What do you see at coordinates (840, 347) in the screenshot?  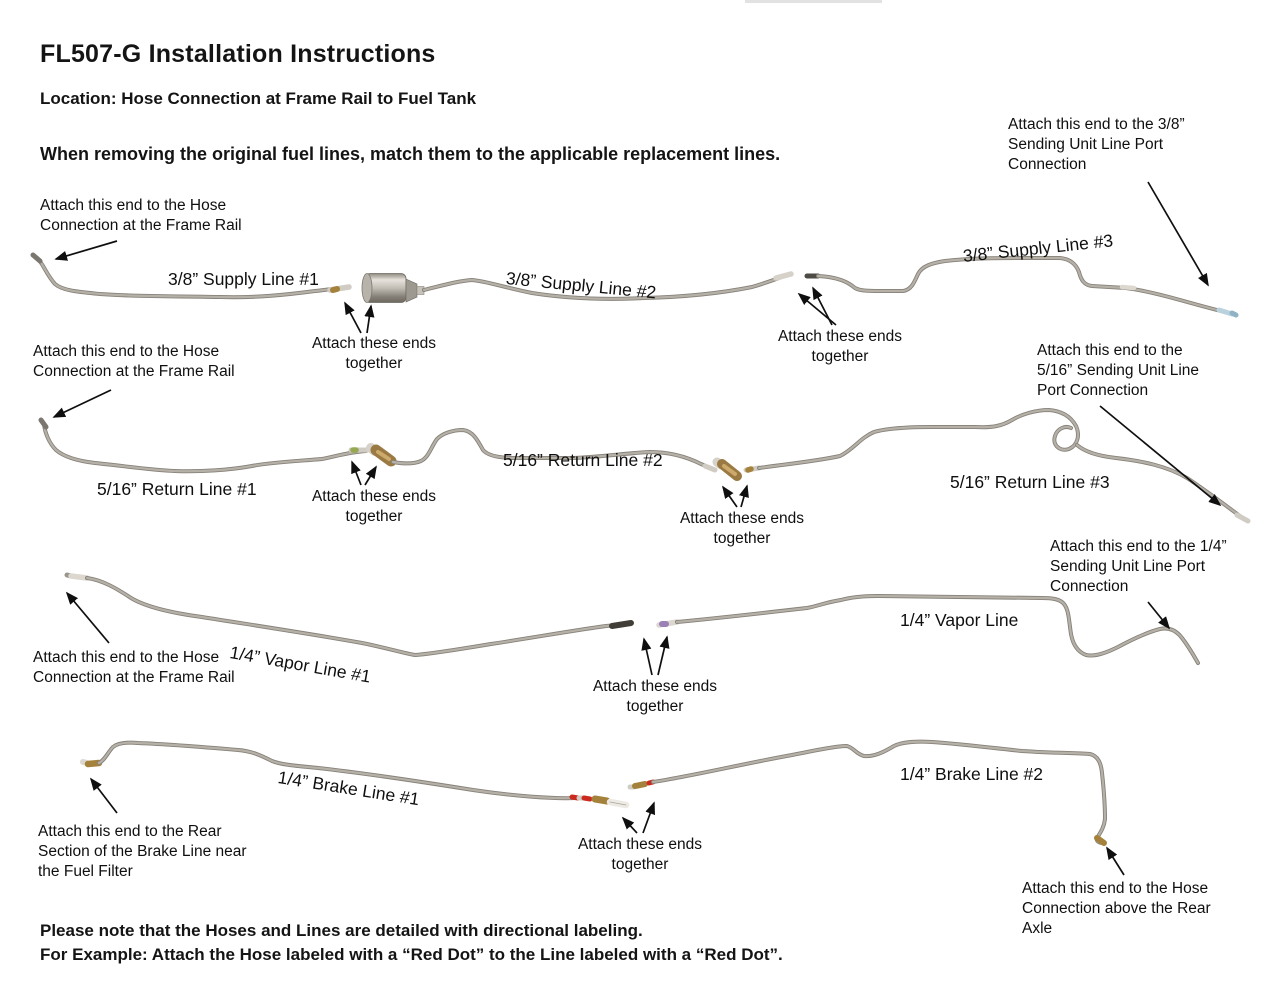 I see `annotation-attach-ends-supply-2: Attach these ends together` at bounding box center [840, 347].